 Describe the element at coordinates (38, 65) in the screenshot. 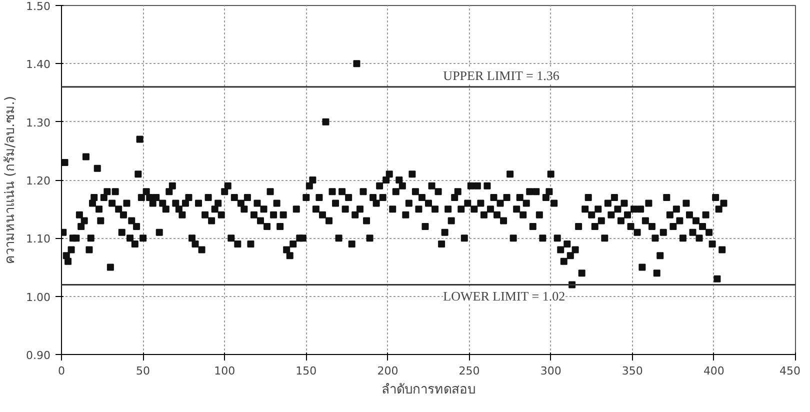

I see `y-tick-label: 1.40` at that location.